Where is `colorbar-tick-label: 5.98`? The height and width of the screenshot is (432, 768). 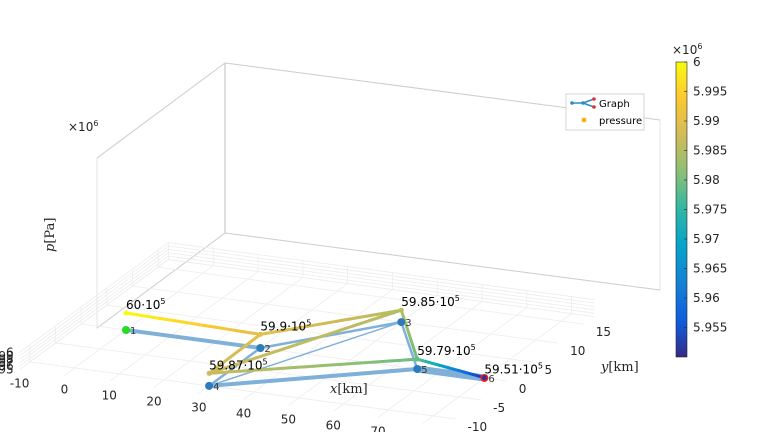
colorbar-tick-label: 5.98 is located at coordinates (706, 180).